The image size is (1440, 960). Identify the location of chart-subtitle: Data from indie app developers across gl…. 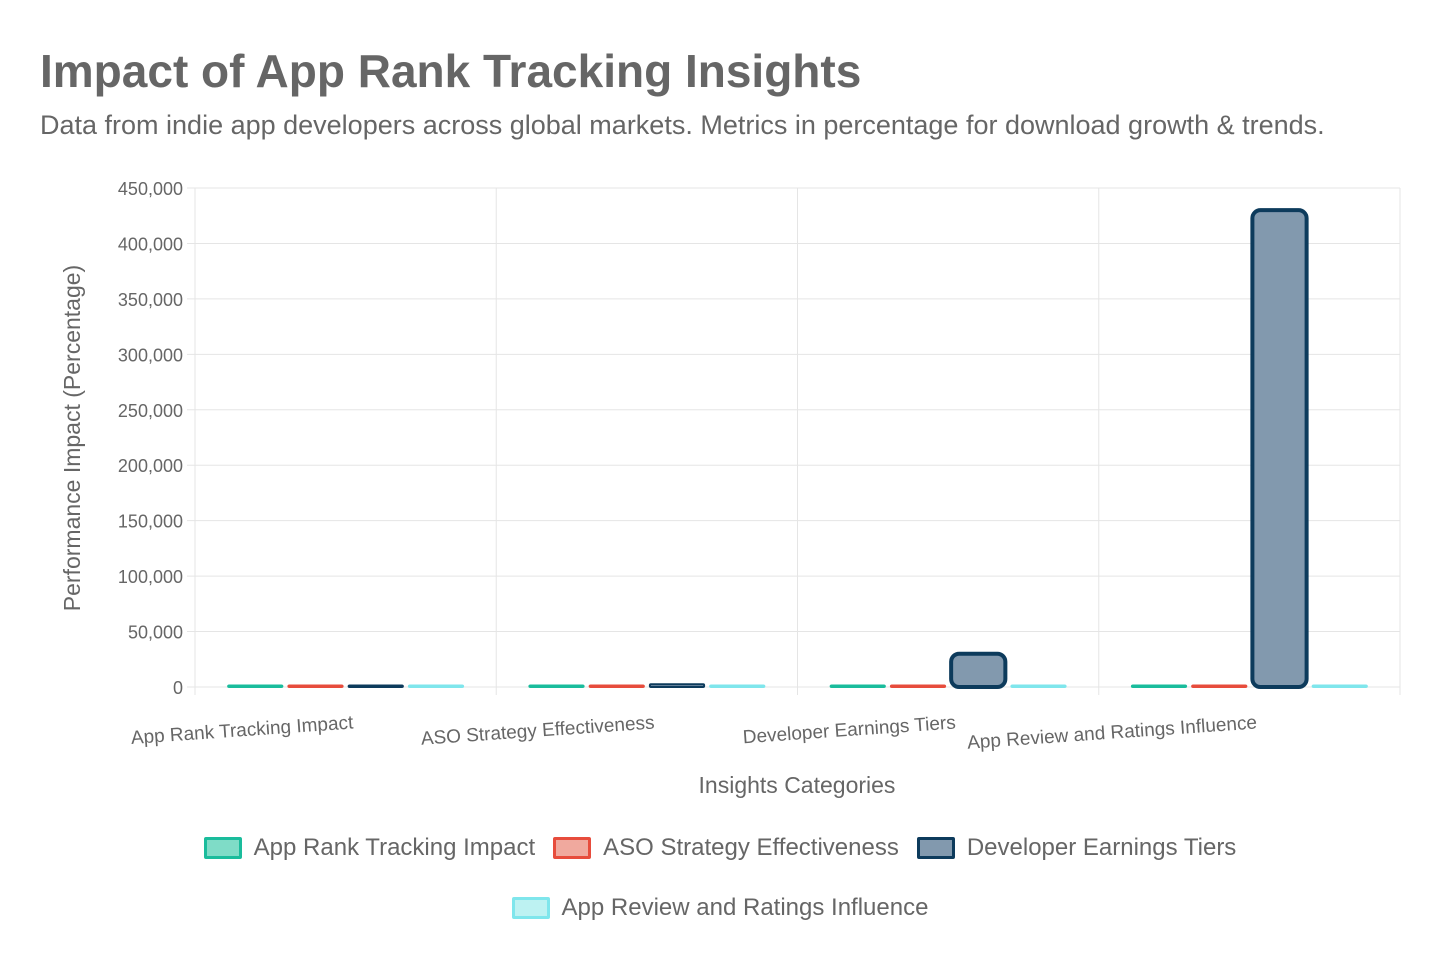
(682, 125).